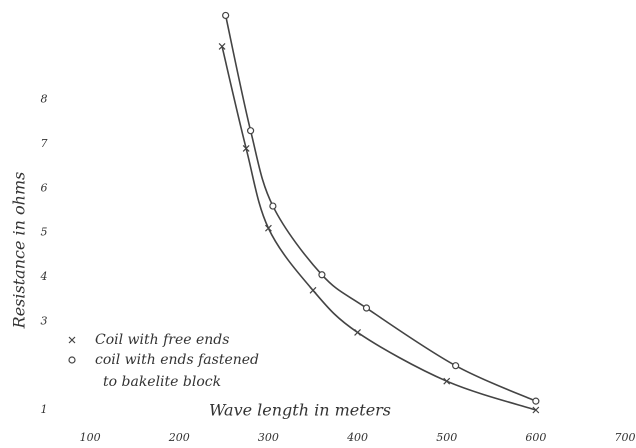  What do you see at coordinates (44, 232) in the screenshot?
I see `y-tick-label: 5` at bounding box center [44, 232].